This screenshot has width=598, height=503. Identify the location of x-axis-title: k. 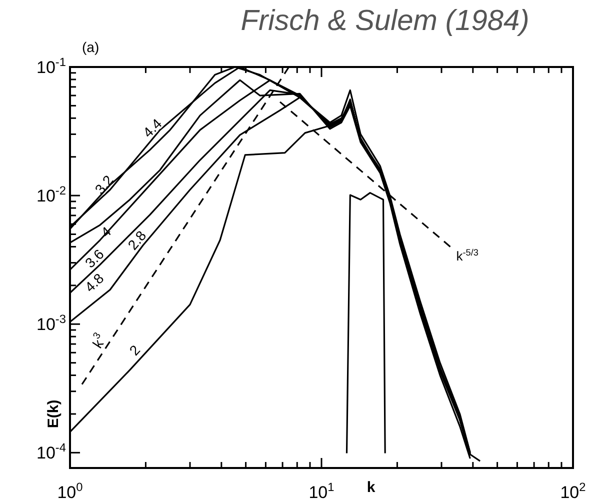
(371, 487).